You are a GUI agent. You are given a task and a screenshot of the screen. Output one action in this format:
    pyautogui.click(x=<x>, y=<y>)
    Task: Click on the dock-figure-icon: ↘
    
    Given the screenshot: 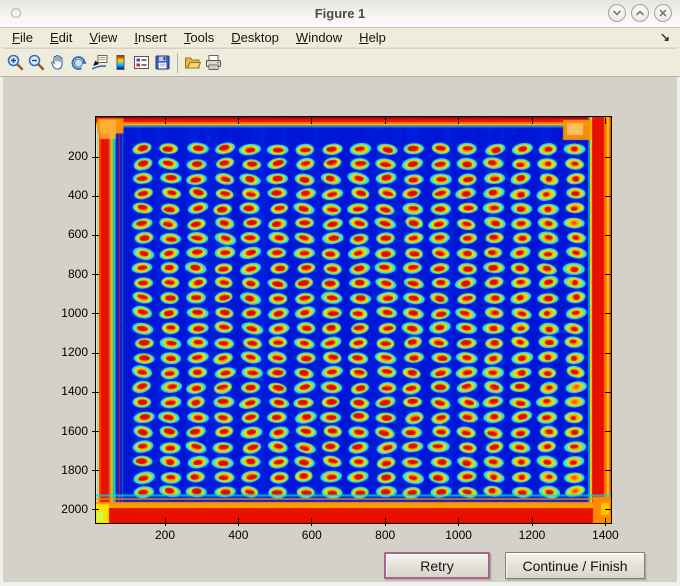 What is the action you would take?
    pyautogui.click(x=664, y=37)
    